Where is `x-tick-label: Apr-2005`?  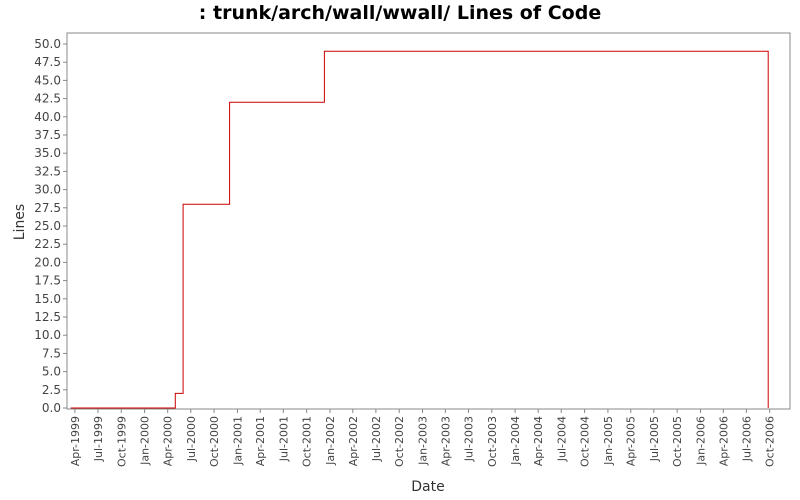 x-tick-label: Apr-2005 is located at coordinates (631, 441).